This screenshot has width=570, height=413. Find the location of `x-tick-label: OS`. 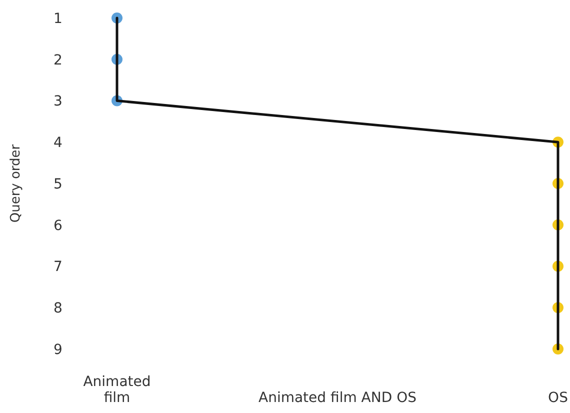

x-tick-label: OS is located at coordinates (558, 398).